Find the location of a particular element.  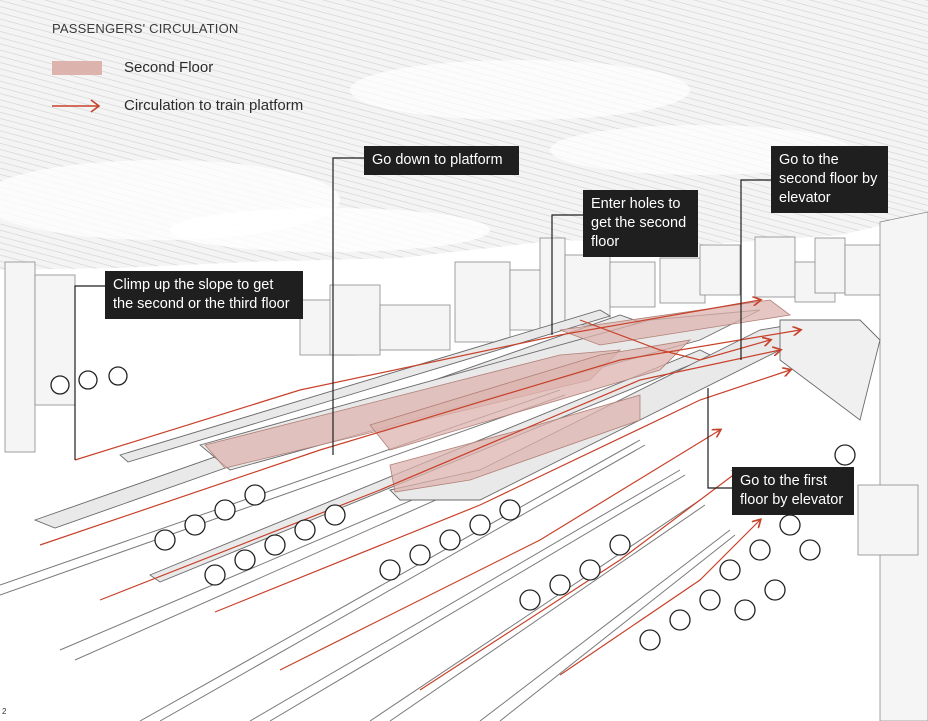

legend-item-circulation: Circulation to train platform is located at coordinates (177, 105).